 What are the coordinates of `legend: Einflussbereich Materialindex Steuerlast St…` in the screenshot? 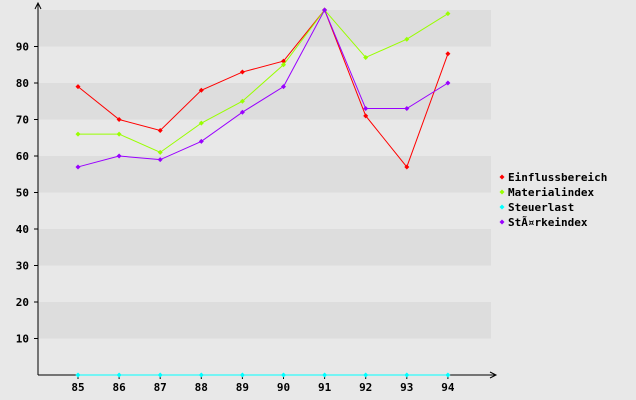 It's located at (553, 200).